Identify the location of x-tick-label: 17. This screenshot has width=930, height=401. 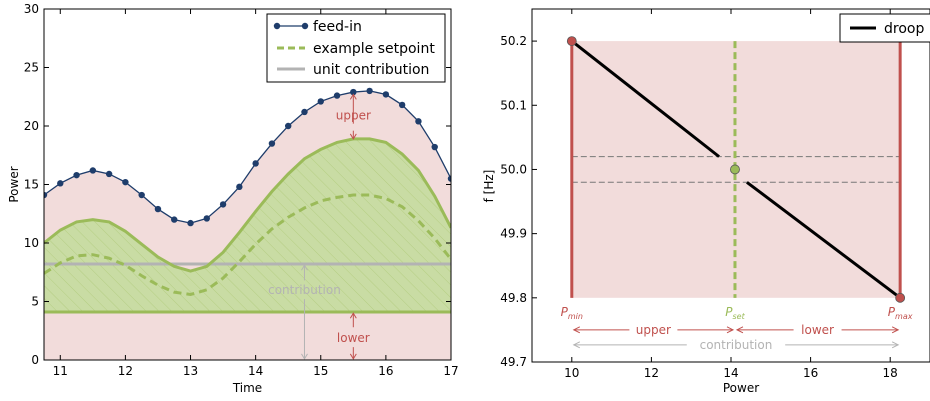
(450, 371).